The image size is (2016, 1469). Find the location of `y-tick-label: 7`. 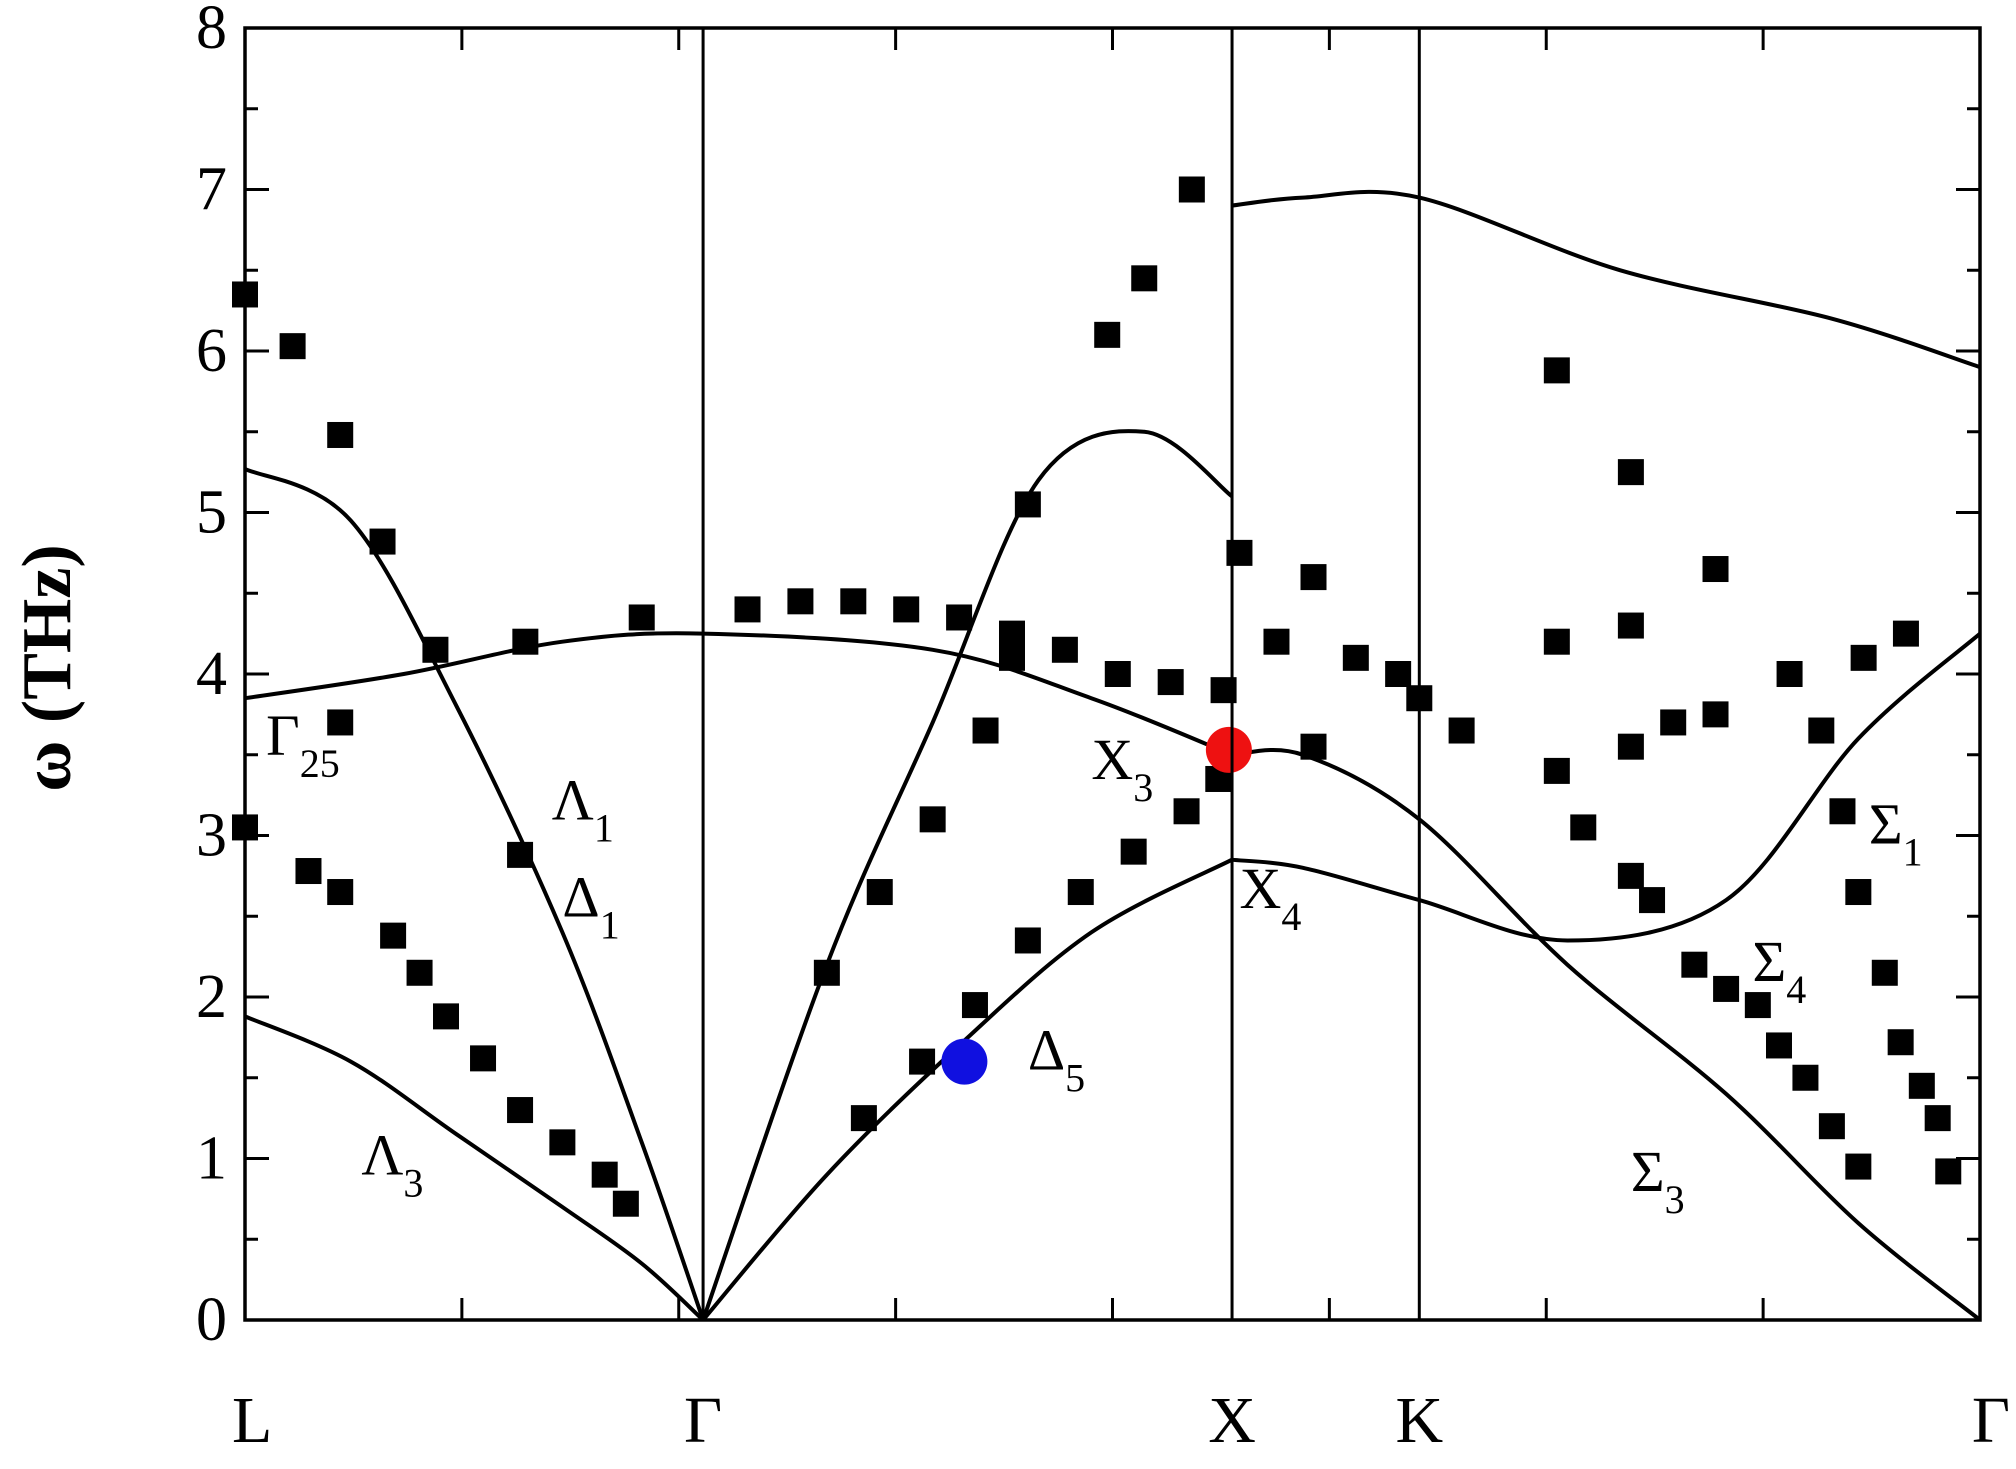

y-tick-label: 7 is located at coordinates (211, 190).